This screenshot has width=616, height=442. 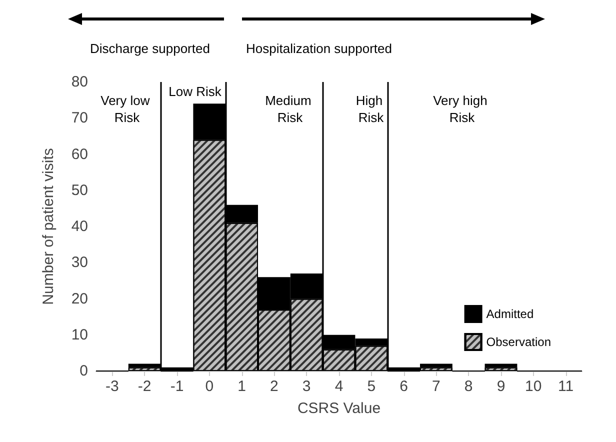 I want to click on x-tick-label: 7, so click(x=436, y=386).